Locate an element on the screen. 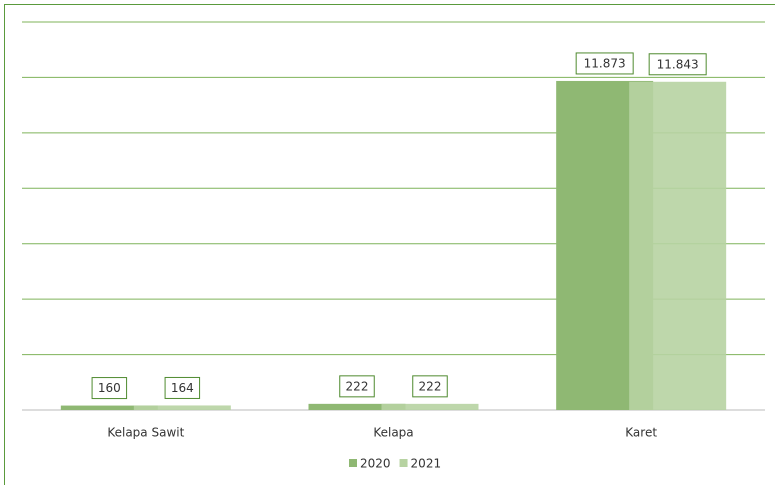 The width and height of the screenshot is (775, 485). data-label: 160 is located at coordinates (109, 388).